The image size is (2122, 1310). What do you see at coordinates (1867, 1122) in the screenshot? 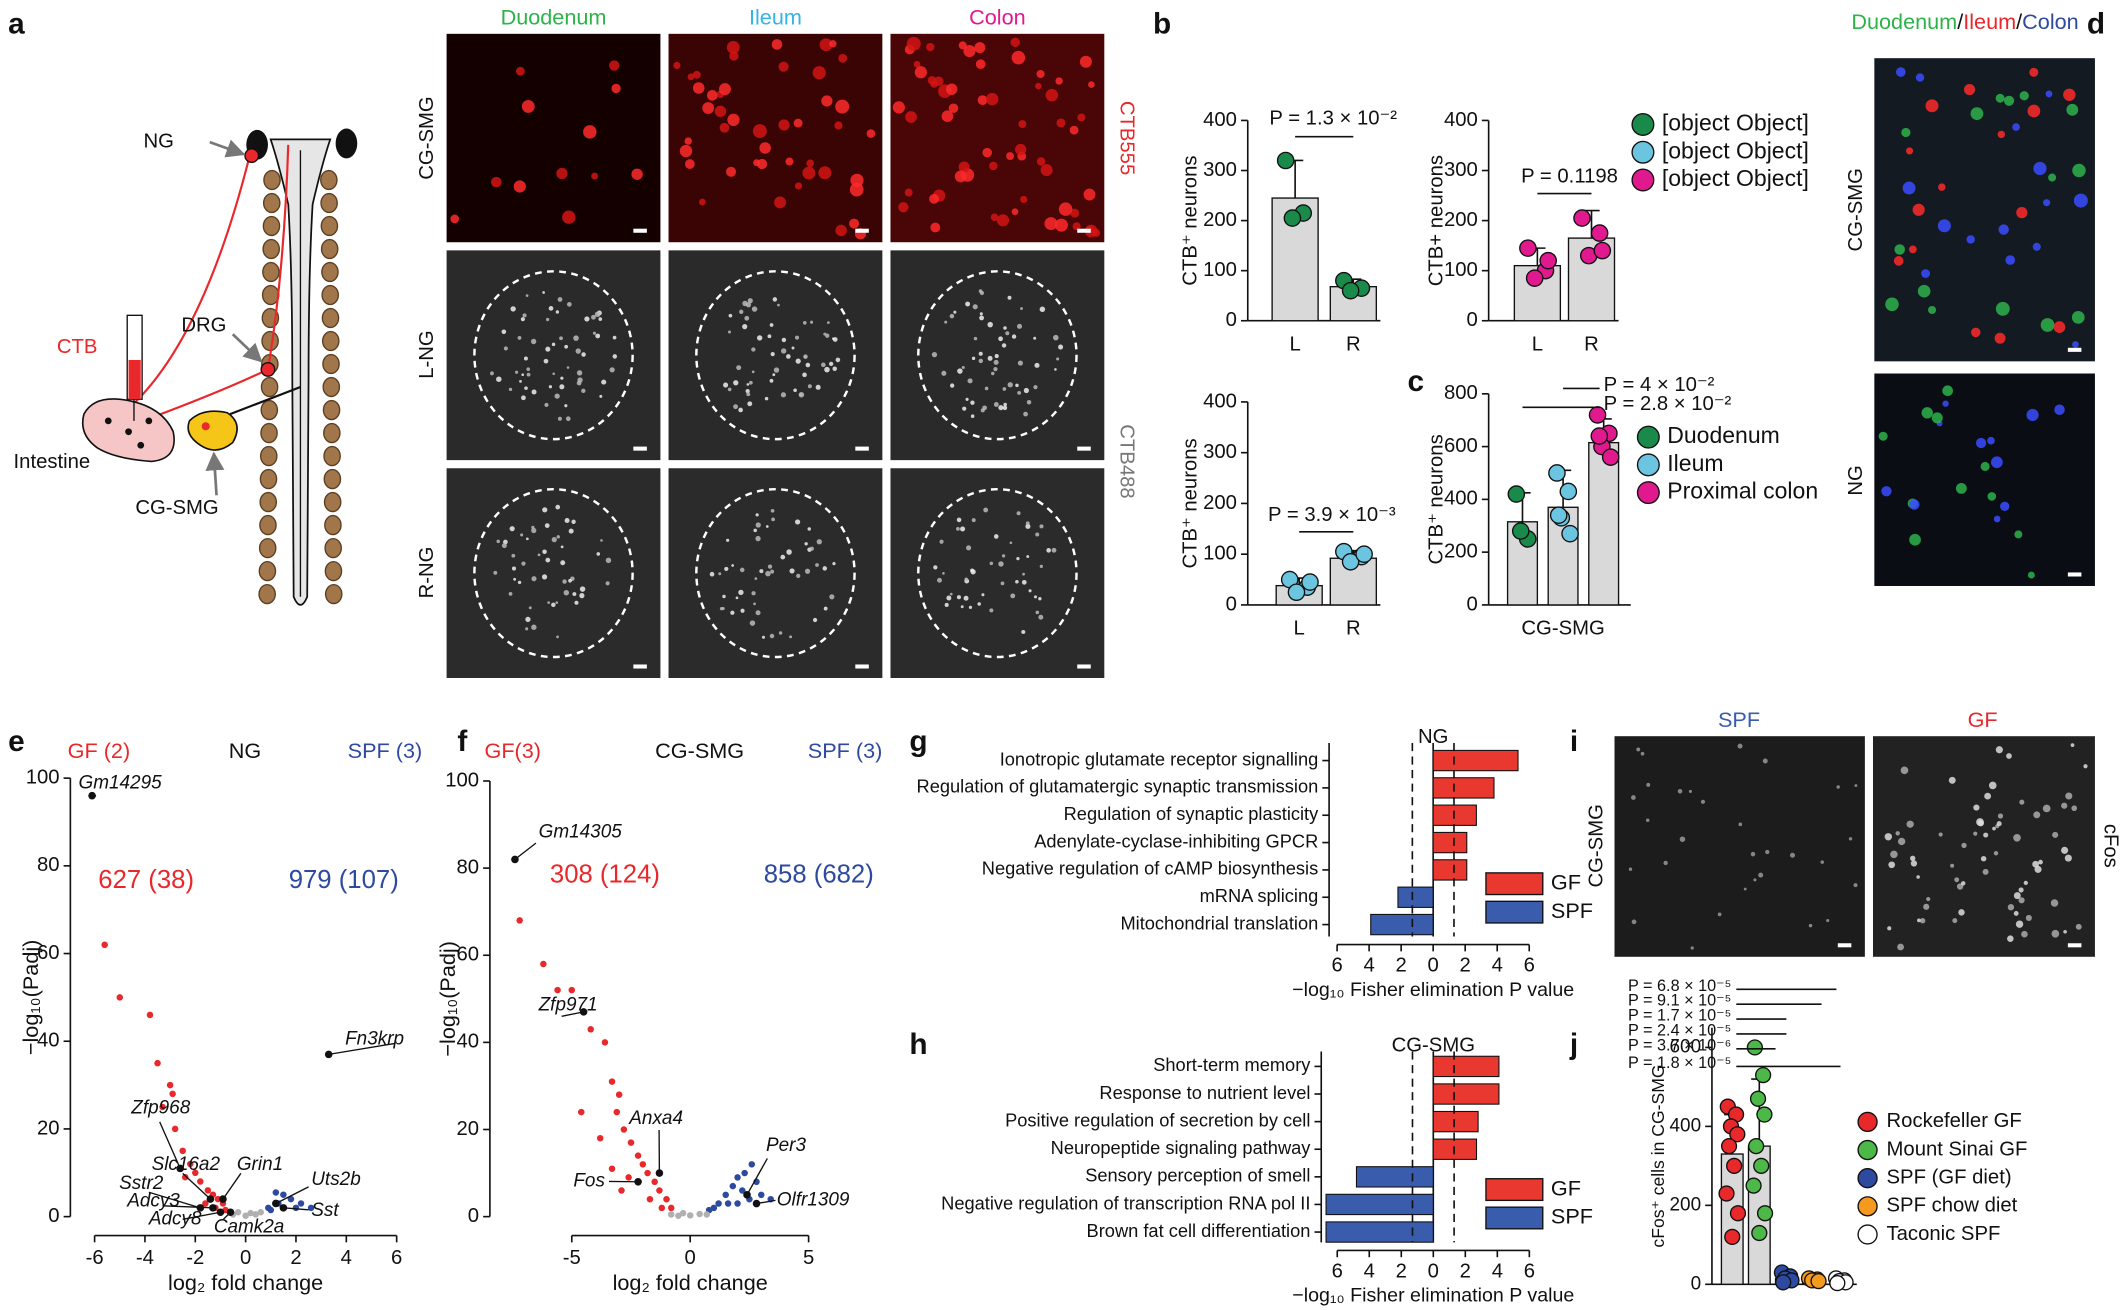
I see `legend-marker` at bounding box center [1867, 1122].